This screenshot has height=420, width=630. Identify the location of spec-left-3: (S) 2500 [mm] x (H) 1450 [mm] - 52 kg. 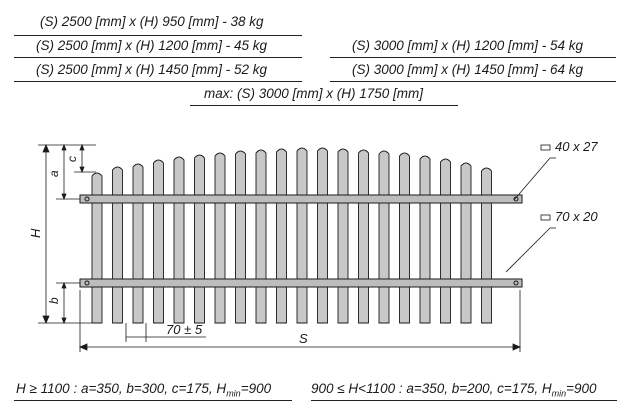
(152, 69).